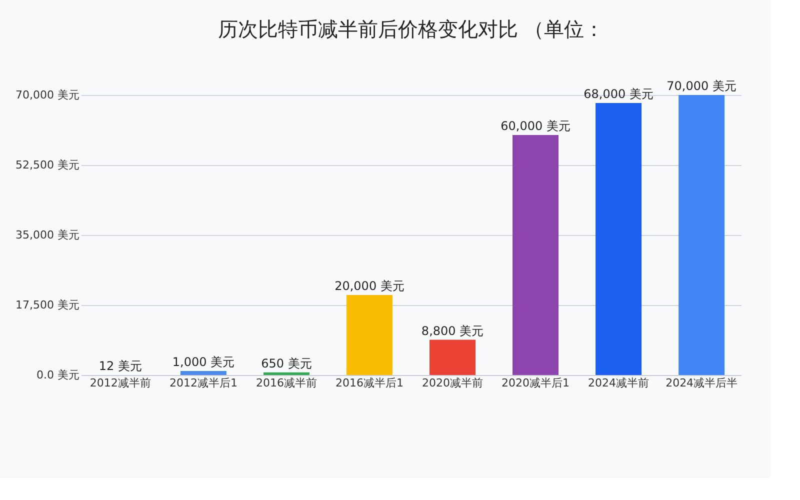 This screenshot has height=500, width=800. Describe the element at coordinates (619, 94) in the screenshot. I see `data-label: 68,000 美元` at that location.